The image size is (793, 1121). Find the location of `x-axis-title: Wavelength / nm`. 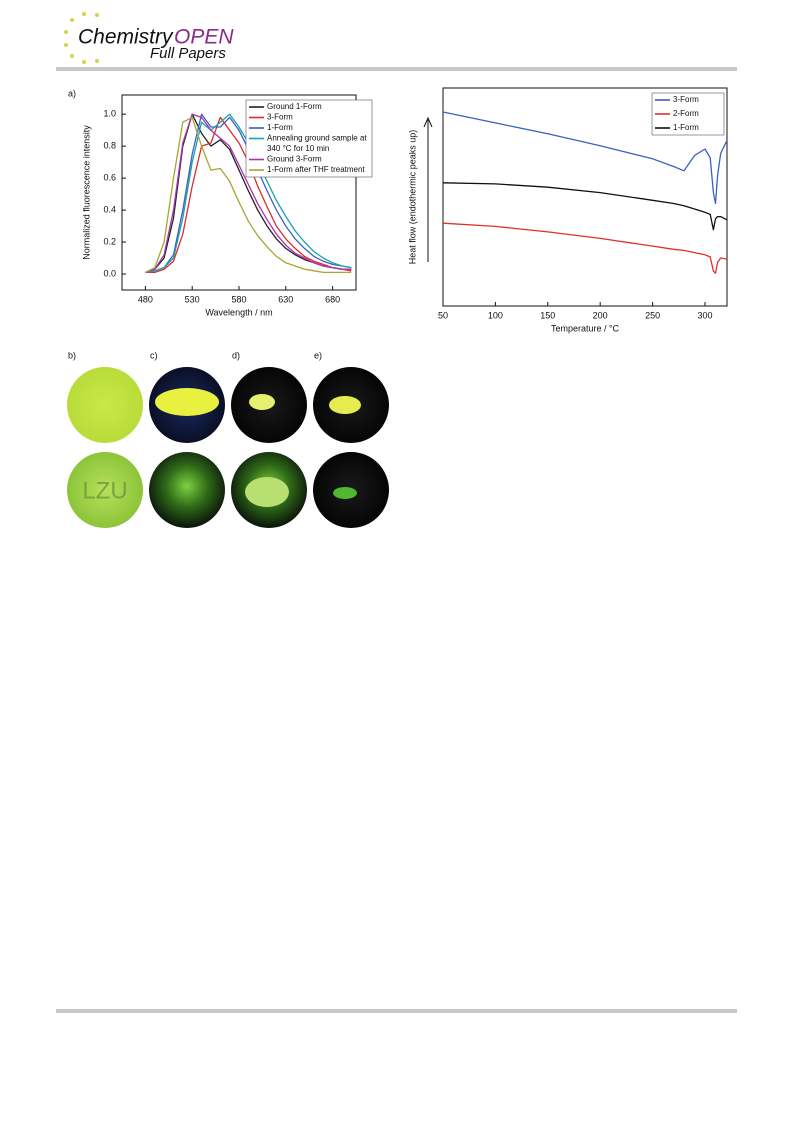

x-axis-title: Wavelength / nm is located at coordinates (238, 312).